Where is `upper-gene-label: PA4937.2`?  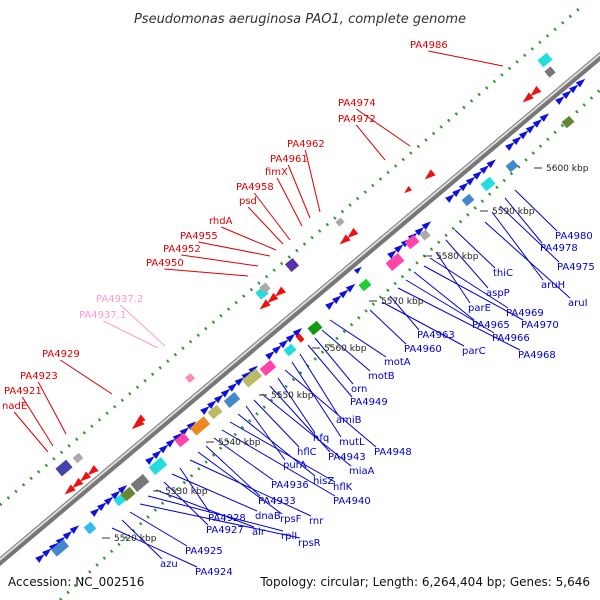
upper-gene-label: PA4937.2 is located at coordinates (119, 299).